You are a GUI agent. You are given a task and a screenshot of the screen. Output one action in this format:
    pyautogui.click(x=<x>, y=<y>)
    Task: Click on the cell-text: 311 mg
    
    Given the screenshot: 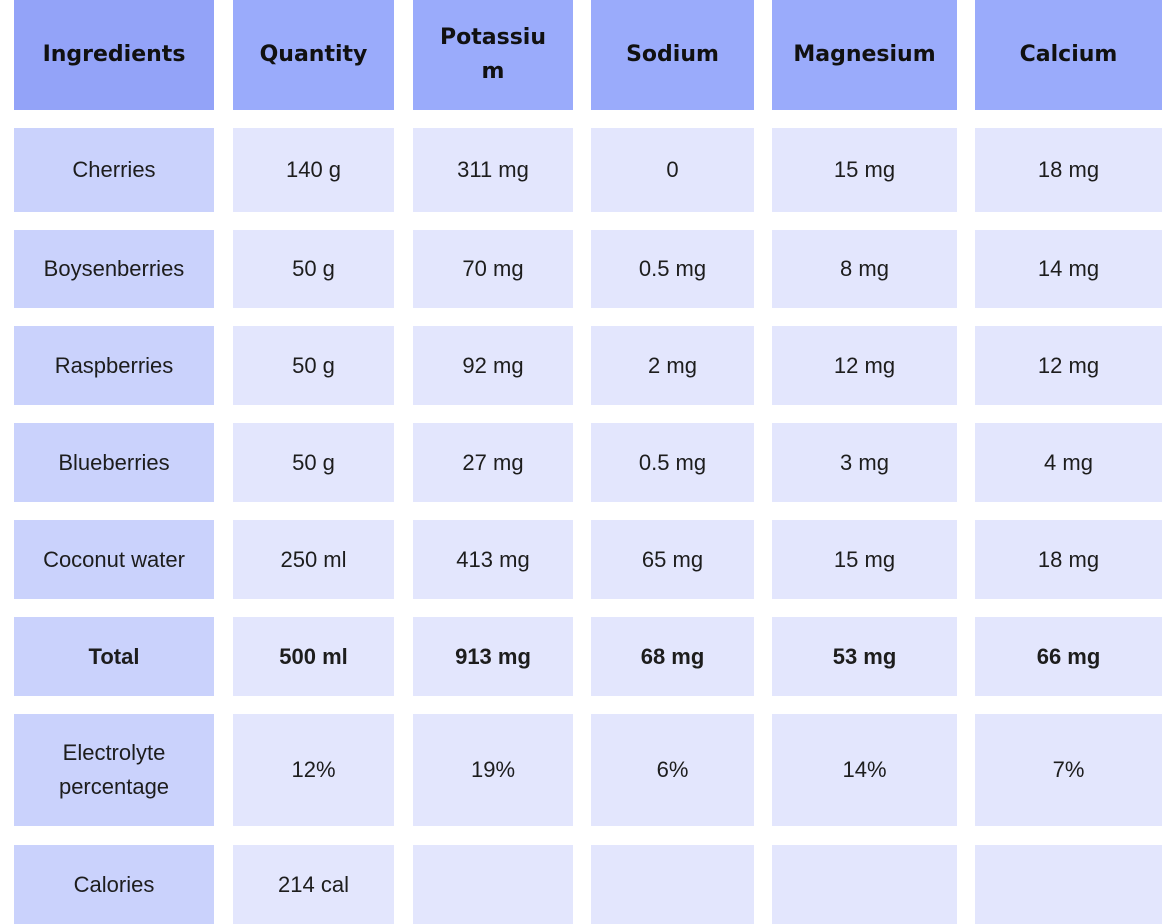 What is the action you would take?
    pyautogui.click(x=493, y=169)
    